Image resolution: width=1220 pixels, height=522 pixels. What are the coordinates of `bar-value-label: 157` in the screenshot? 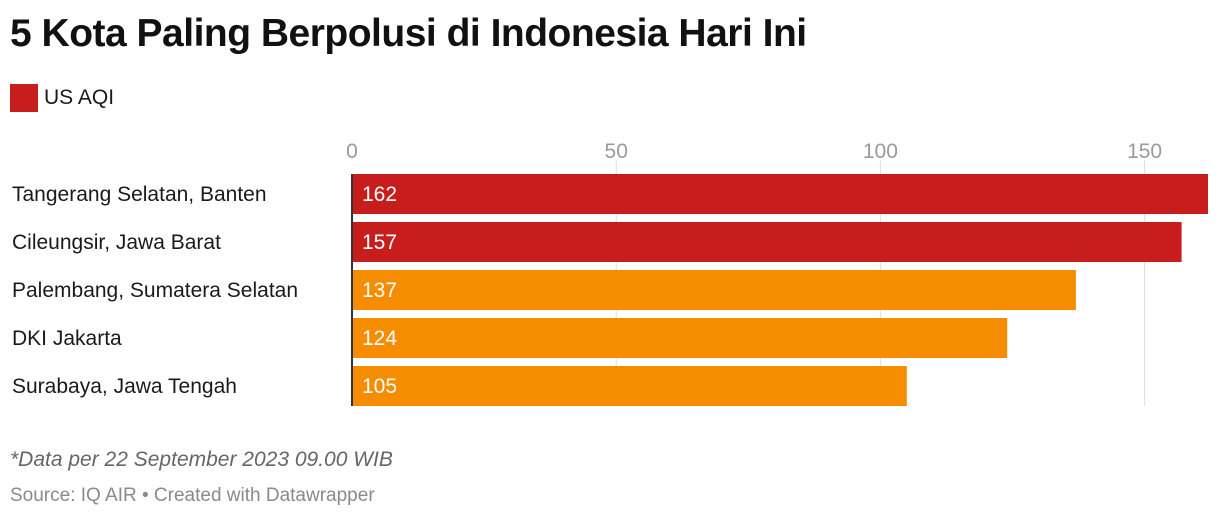 It's located at (379, 242).